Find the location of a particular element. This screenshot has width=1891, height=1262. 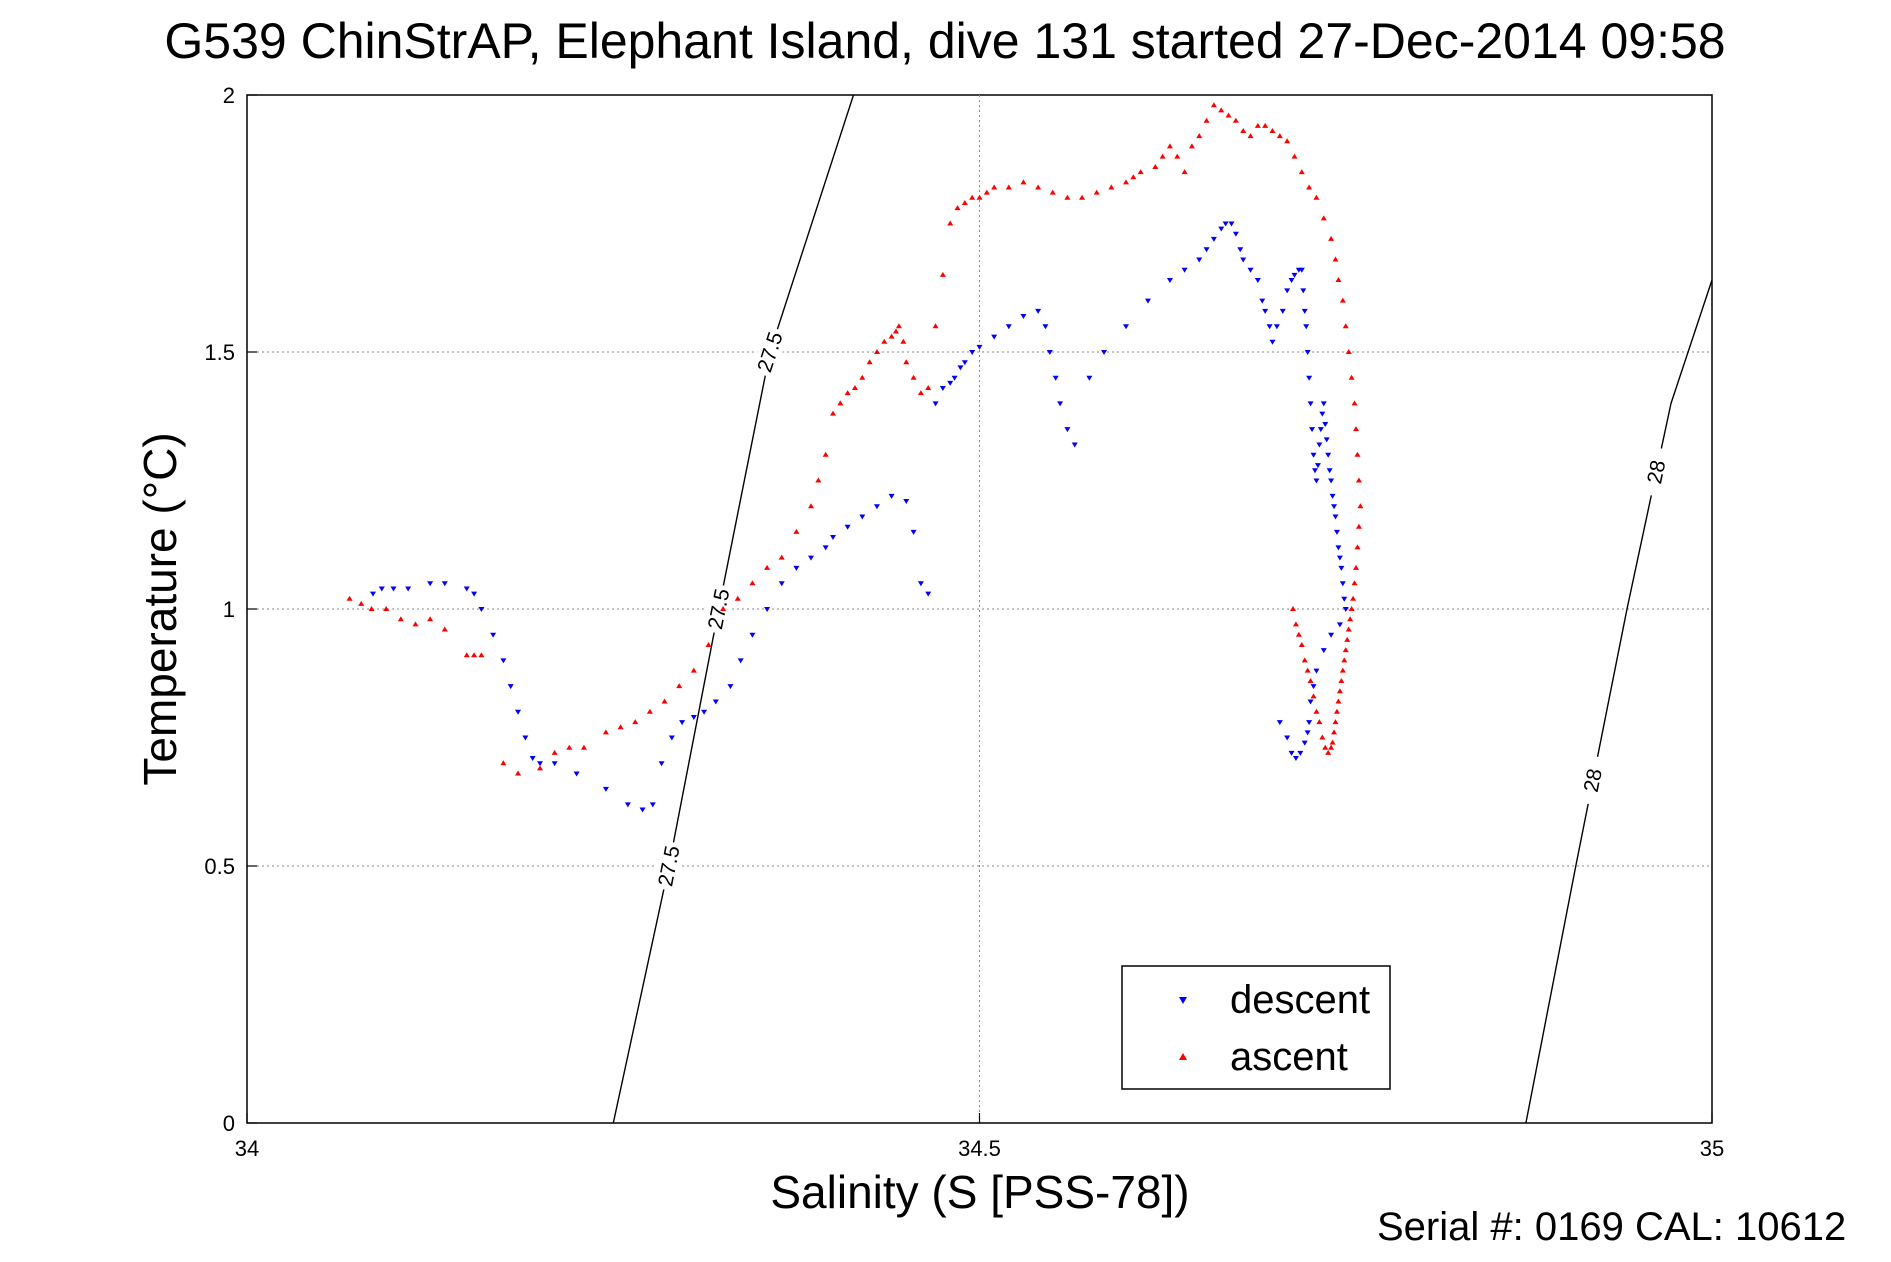

legend-descent-marker is located at coordinates (1183, 1000).